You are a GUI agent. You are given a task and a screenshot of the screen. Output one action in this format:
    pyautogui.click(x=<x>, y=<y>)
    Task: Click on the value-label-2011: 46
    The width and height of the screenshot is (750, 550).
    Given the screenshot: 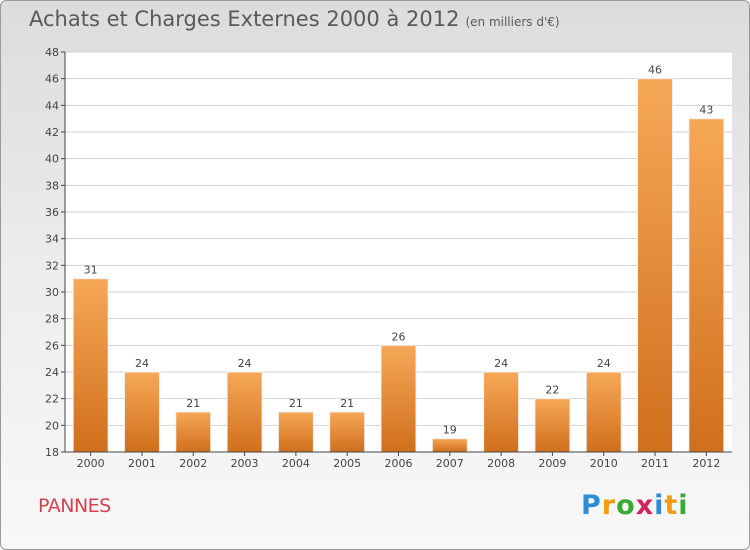 What is the action you would take?
    pyautogui.click(x=655, y=70)
    